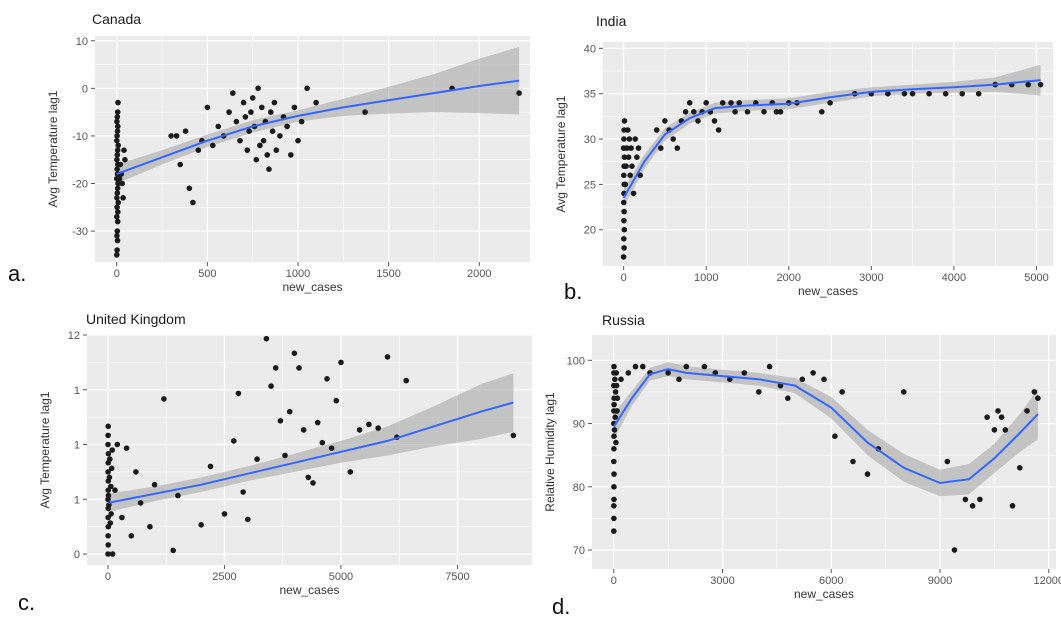  Describe the element at coordinates (298, 274) in the screenshot. I see `x-tick-label: 1000` at that location.